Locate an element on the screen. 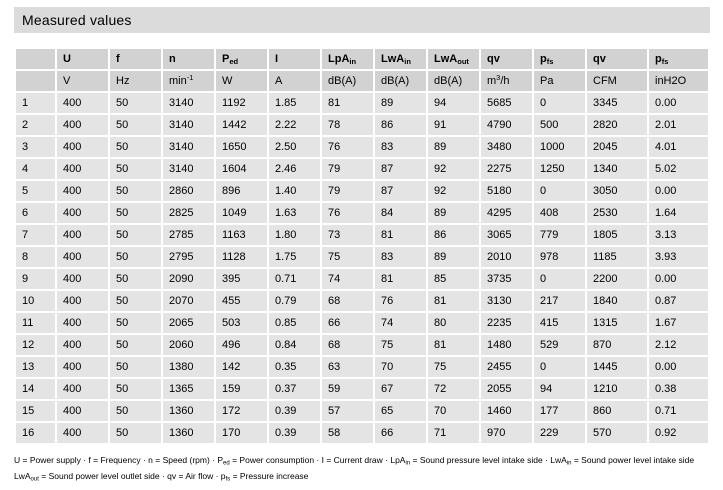 The height and width of the screenshot is (490, 723). section-title-band: Measured values is located at coordinates (362, 20).